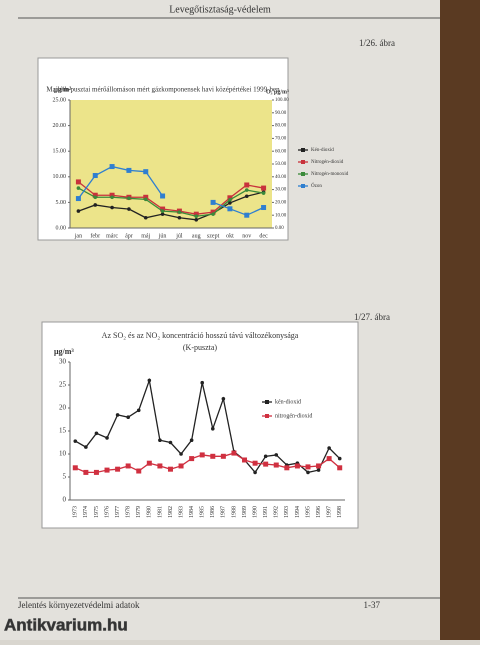 This screenshot has width=480, height=645. What do you see at coordinates (60, 152) in the screenshot?
I see `y-tick-label: 15.00` at bounding box center [60, 152].